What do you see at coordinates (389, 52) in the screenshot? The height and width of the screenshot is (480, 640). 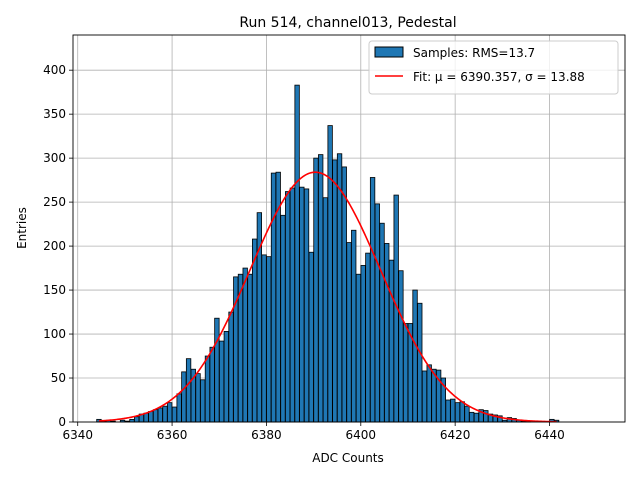 I see `legend-histogram-swatch` at bounding box center [389, 52].